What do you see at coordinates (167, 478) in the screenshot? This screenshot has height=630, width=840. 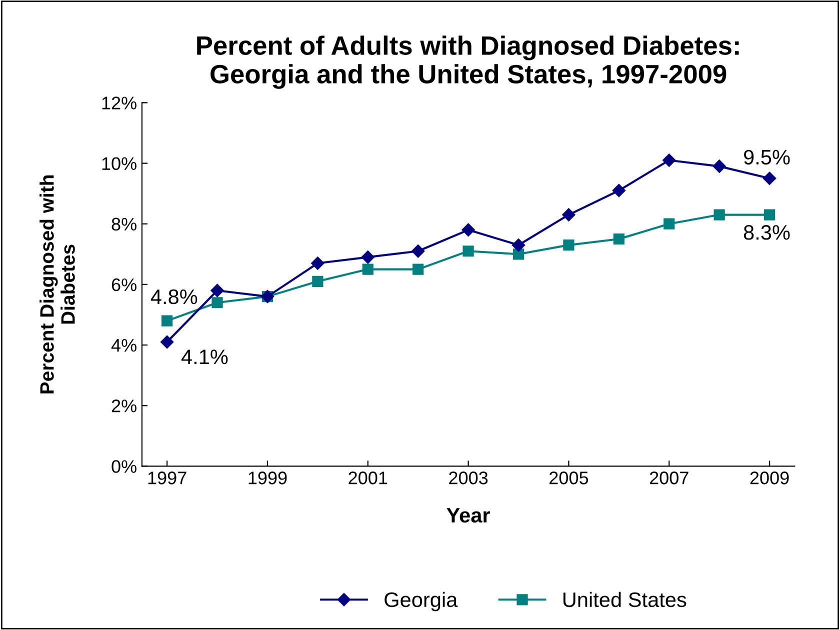 I see `x-tick-label: 1997` at bounding box center [167, 478].